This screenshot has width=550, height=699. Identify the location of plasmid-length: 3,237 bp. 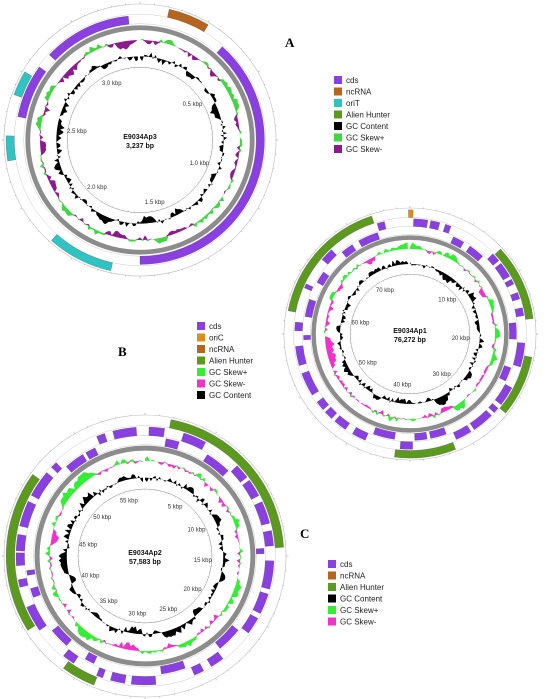
(140, 146).